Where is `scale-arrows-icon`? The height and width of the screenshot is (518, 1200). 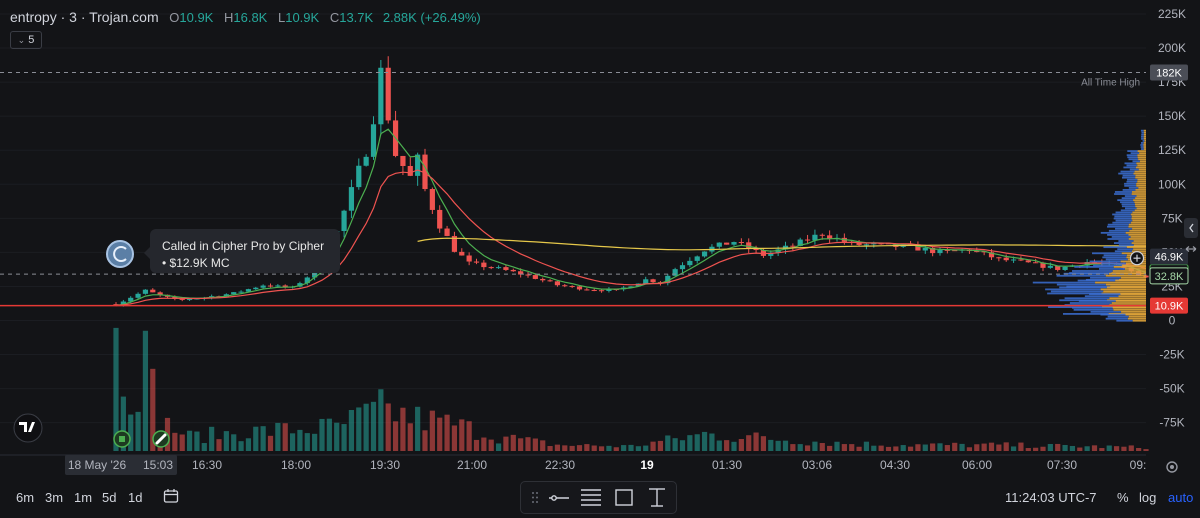 scale-arrows-icon is located at coordinates (1191, 249).